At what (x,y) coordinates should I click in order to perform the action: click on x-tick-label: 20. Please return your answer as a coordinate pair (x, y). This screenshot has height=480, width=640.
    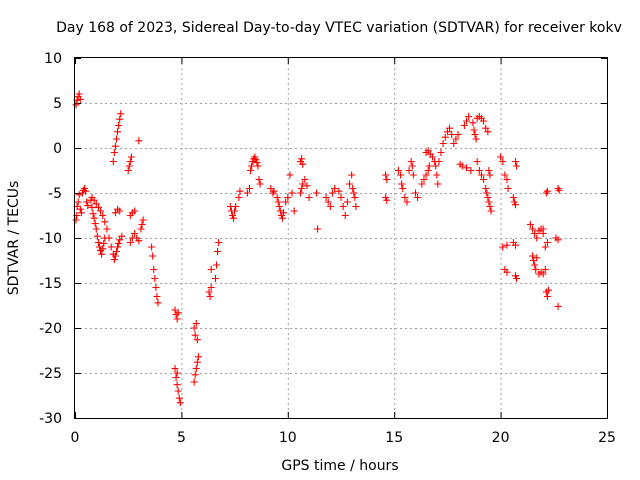
    Looking at the image, I should click on (501, 438).